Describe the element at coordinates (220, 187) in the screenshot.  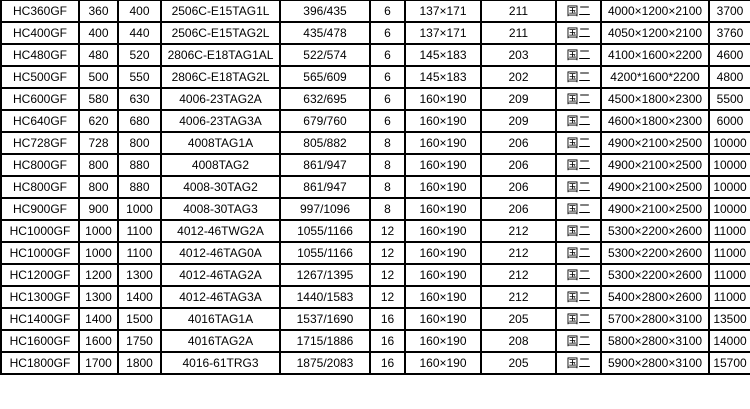
I see `engine-model-cell: 4008-30TAG2` at that location.